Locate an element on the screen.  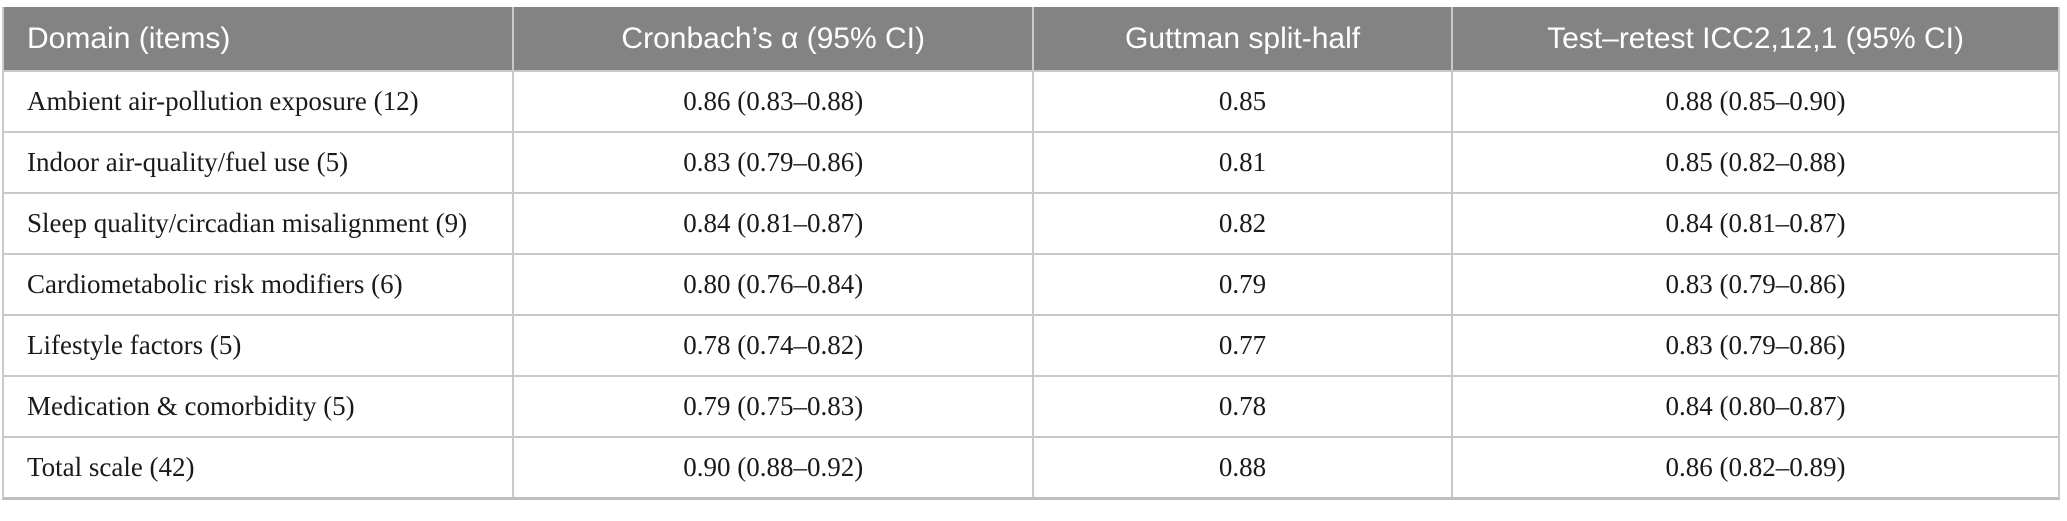
cell-domain: Ambient air-pollution exposure (12) is located at coordinates (259, 102).